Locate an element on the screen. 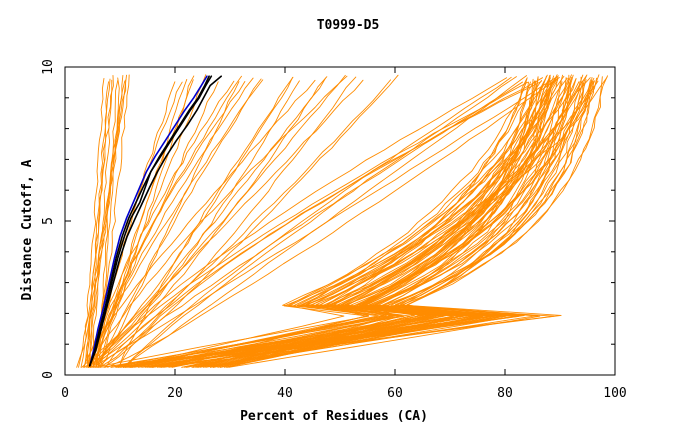  highlight-black-3-line is located at coordinates (150, 221).